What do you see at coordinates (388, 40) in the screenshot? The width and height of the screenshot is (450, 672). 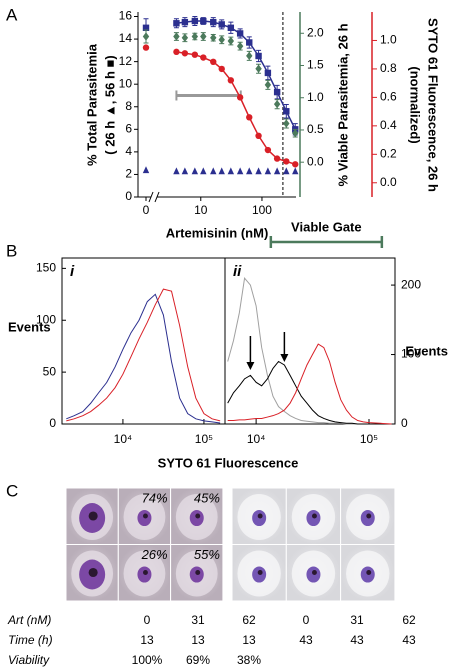 I see `y3-tick-label: 1.0` at bounding box center [388, 40].